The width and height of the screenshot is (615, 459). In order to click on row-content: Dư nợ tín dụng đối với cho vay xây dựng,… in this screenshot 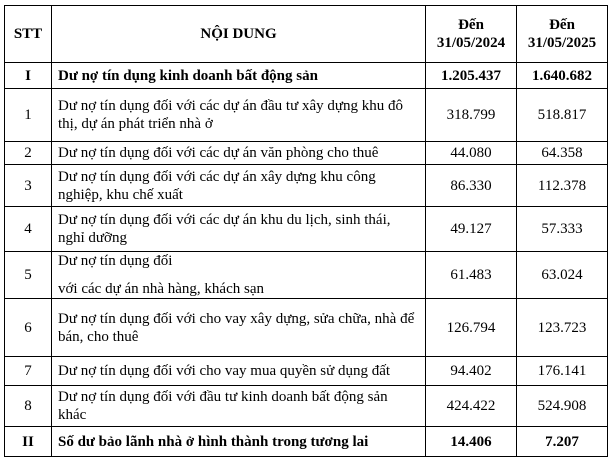, I will do `click(238, 327)`.